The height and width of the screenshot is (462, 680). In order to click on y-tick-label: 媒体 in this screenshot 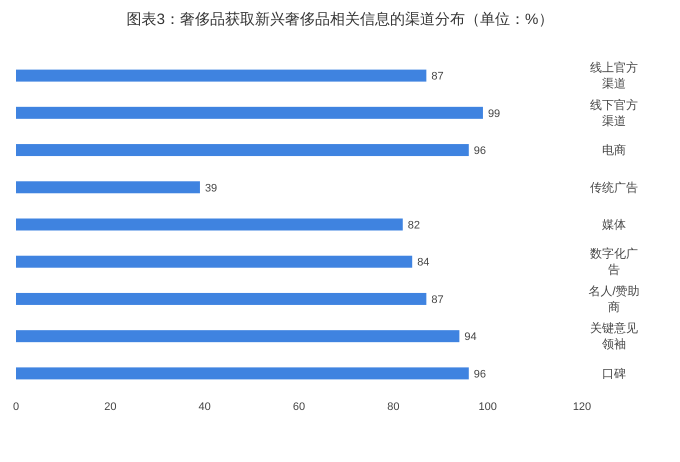, I will do `click(614, 225)`.